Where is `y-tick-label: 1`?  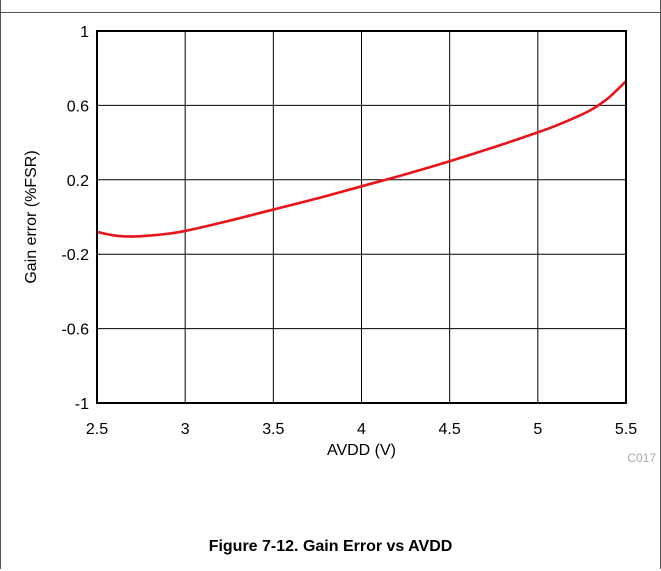
y-tick-label: 1 is located at coordinates (84, 32).